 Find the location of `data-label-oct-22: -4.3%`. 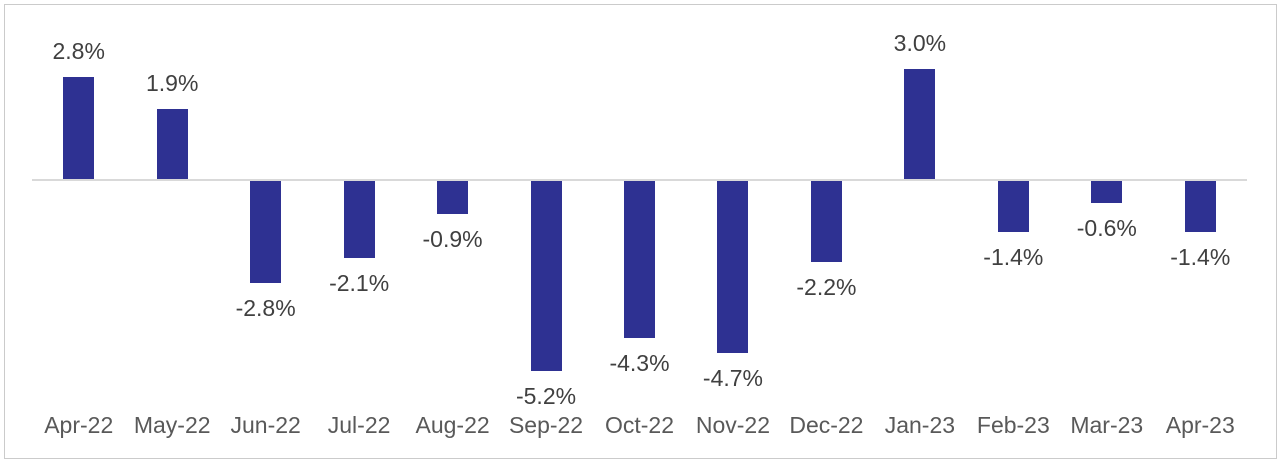

data-label-oct-22: -4.3% is located at coordinates (639, 363).